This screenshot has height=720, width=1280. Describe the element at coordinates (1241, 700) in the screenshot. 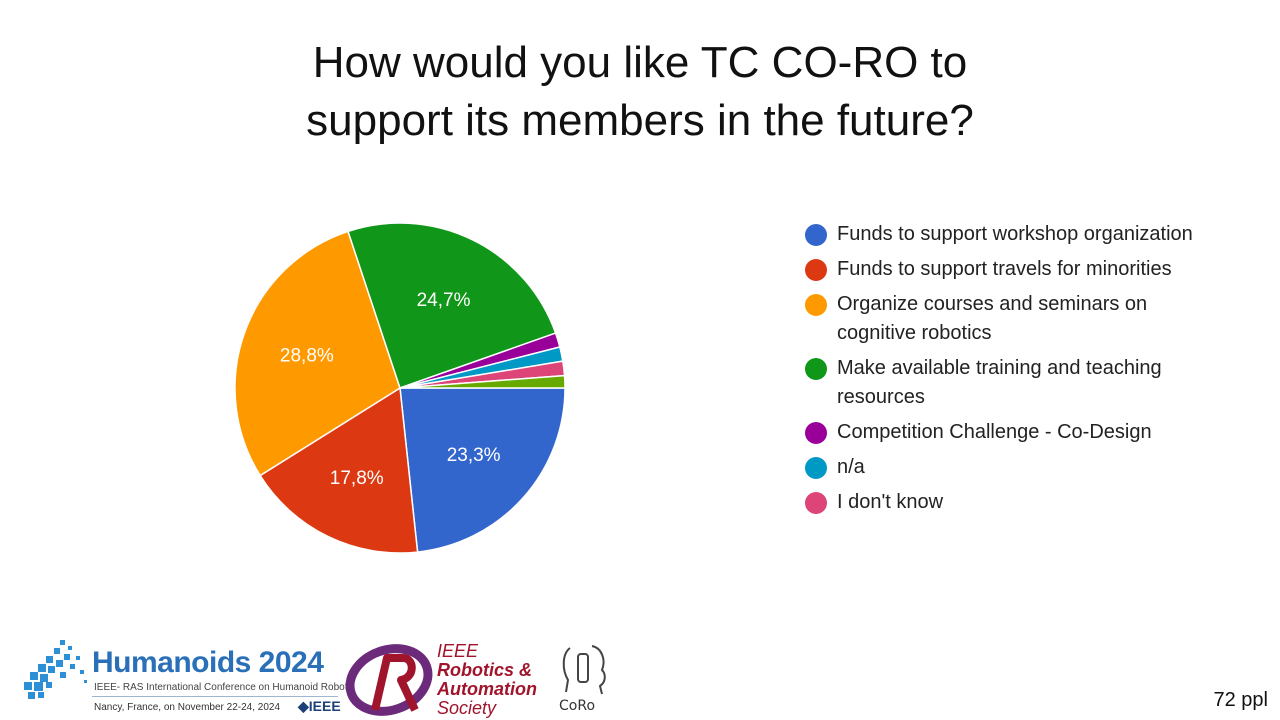

I see `respondent-count: 72 ppl` at that location.